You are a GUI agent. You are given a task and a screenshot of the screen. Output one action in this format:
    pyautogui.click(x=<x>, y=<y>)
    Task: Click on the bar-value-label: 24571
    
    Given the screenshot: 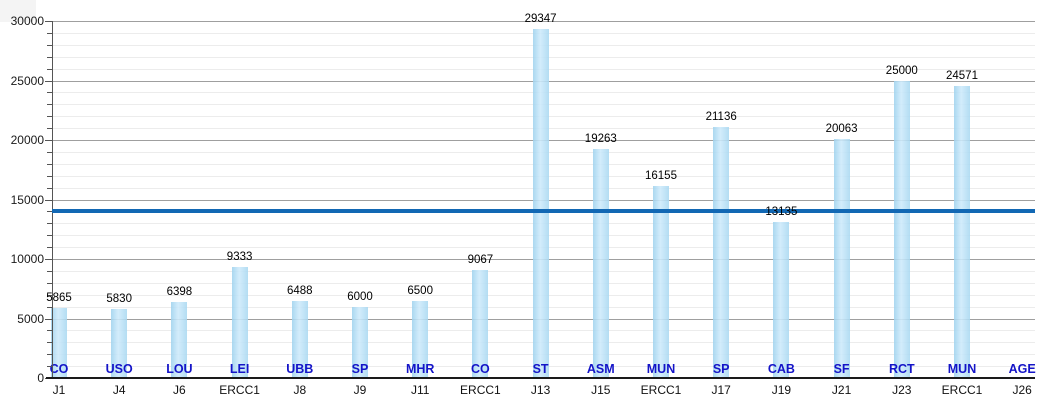 What is the action you would take?
    pyautogui.click(x=962, y=75)
    